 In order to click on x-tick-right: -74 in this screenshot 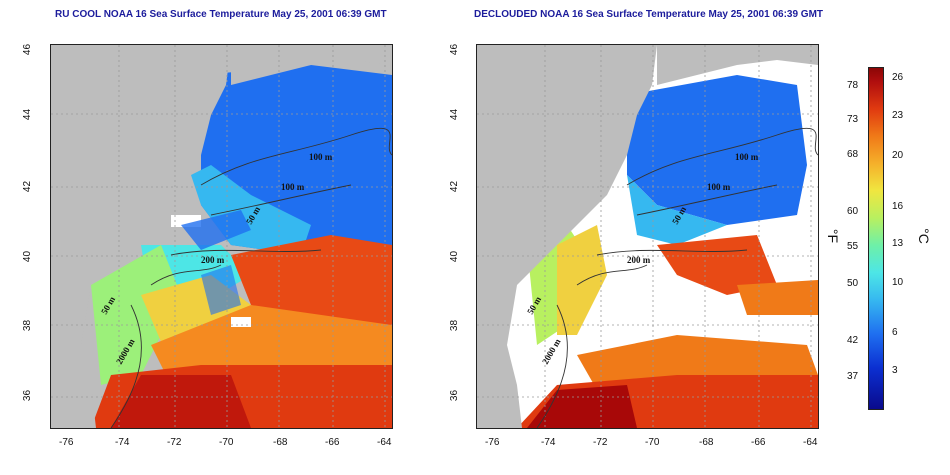, I will do `click(548, 442)`.